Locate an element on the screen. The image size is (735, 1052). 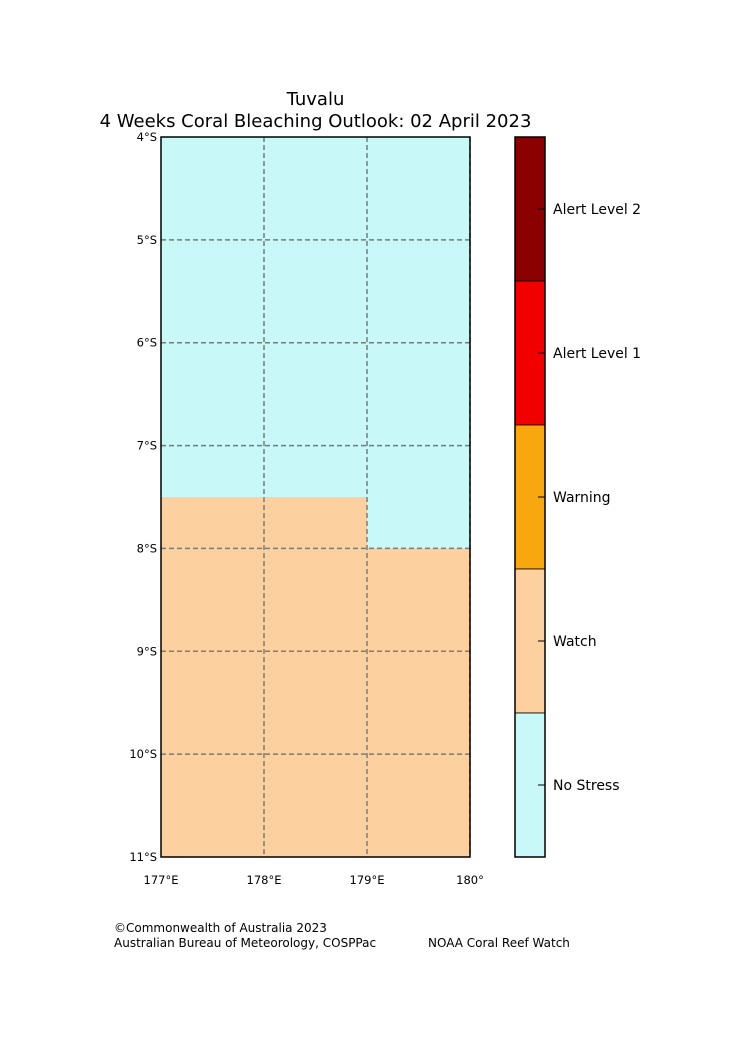
lon-tick-label: 178°E is located at coordinates (264, 880).